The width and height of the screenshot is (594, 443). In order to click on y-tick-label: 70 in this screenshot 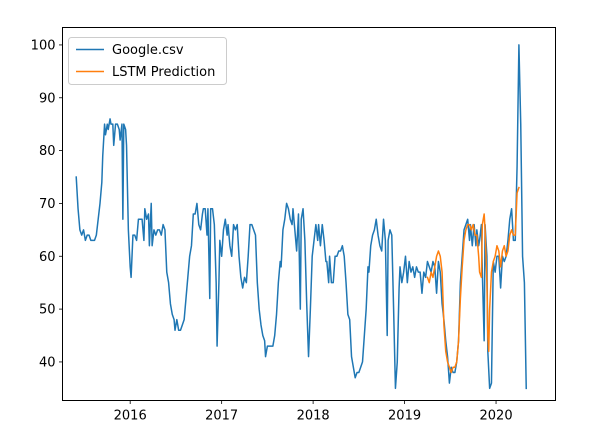, I will do `click(47, 204)`.